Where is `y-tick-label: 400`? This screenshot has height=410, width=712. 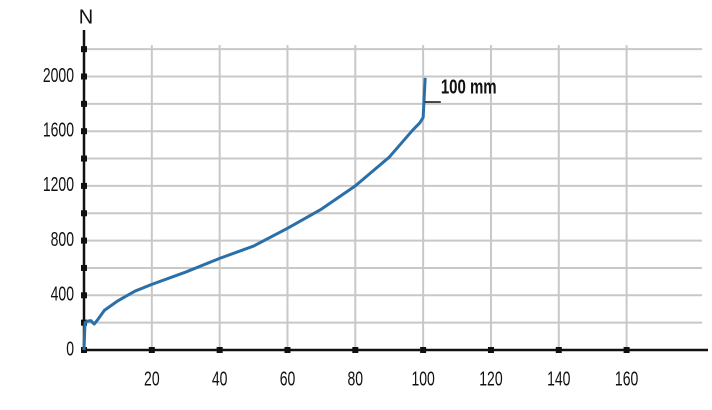 y-tick-label: 400 is located at coordinates (62, 293).